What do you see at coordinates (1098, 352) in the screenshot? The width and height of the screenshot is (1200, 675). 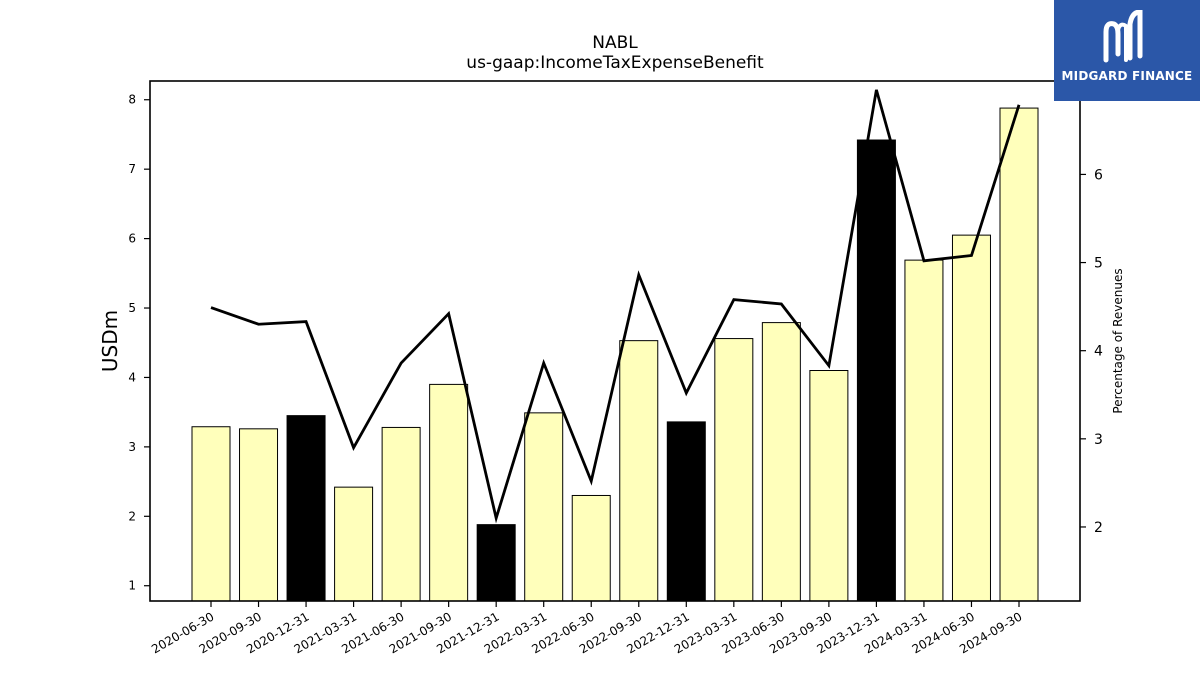 I see `y2-tick-label: 4` at bounding box center [1098, 352].